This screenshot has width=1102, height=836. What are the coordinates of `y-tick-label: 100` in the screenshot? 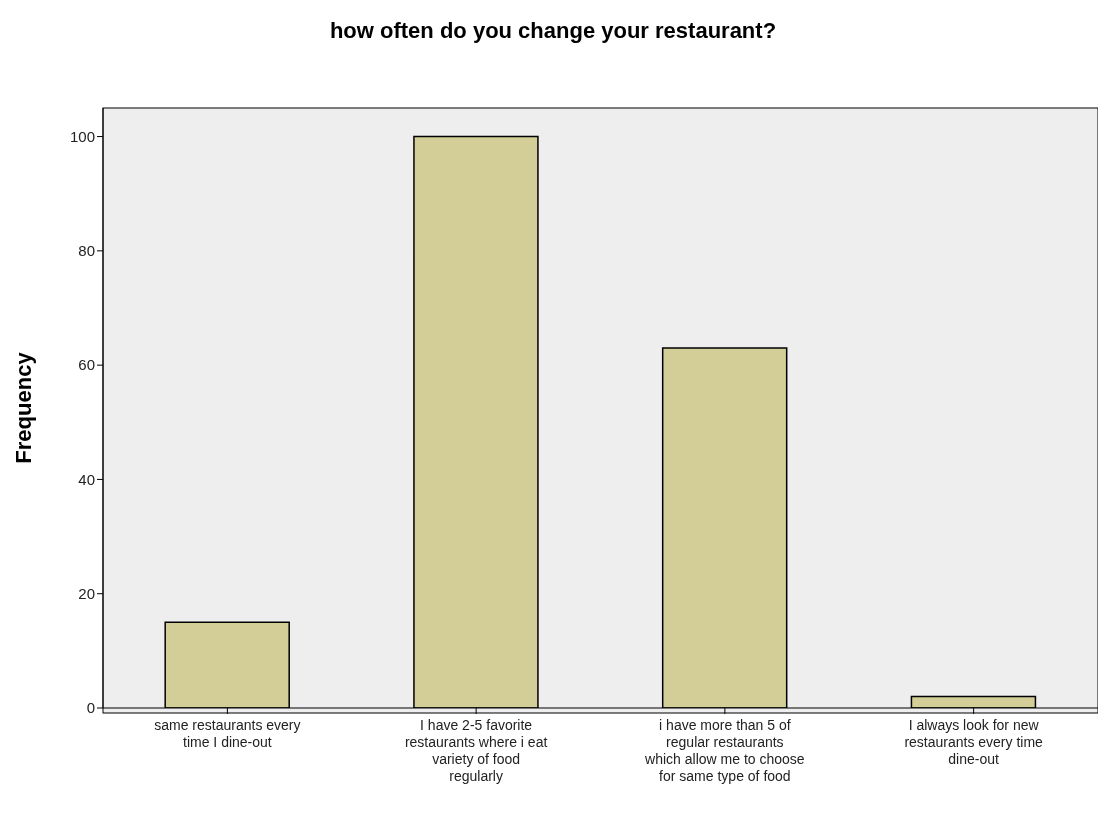 It's located at (82, 136).